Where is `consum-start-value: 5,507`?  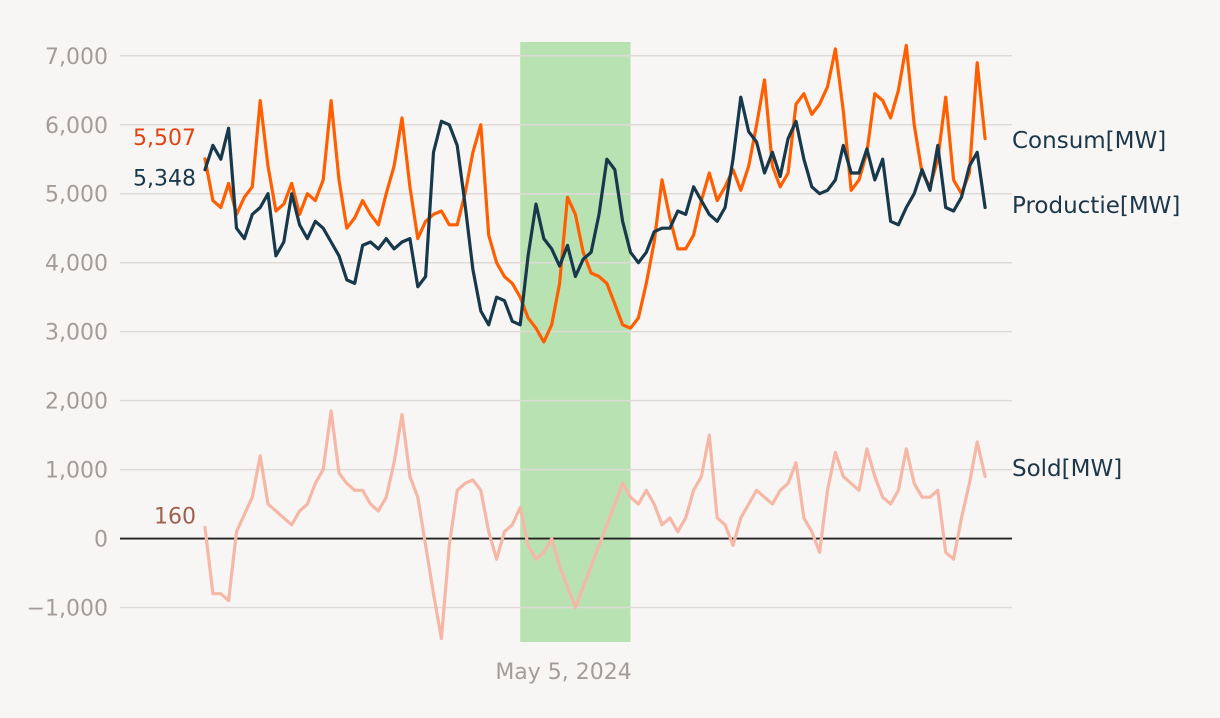 consum-start-value: 5,507 is located at coordinates (164, 138).